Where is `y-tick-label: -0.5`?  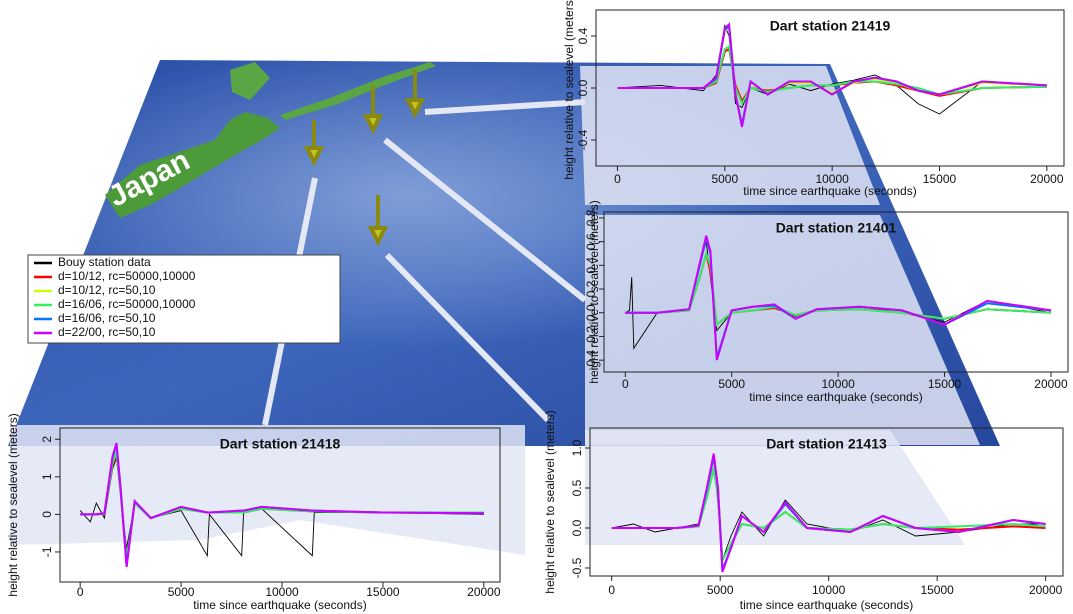 y-tick-label: -0.5 is located at coordinates (577, 567).